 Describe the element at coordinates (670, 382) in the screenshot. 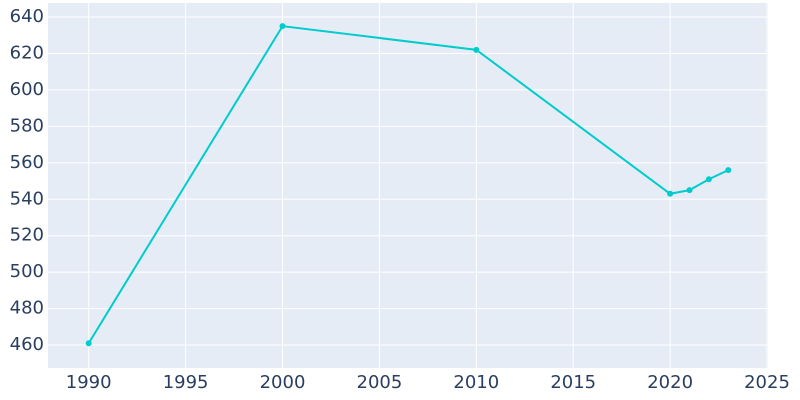

I see `x-tick-label: 2020` at that location.